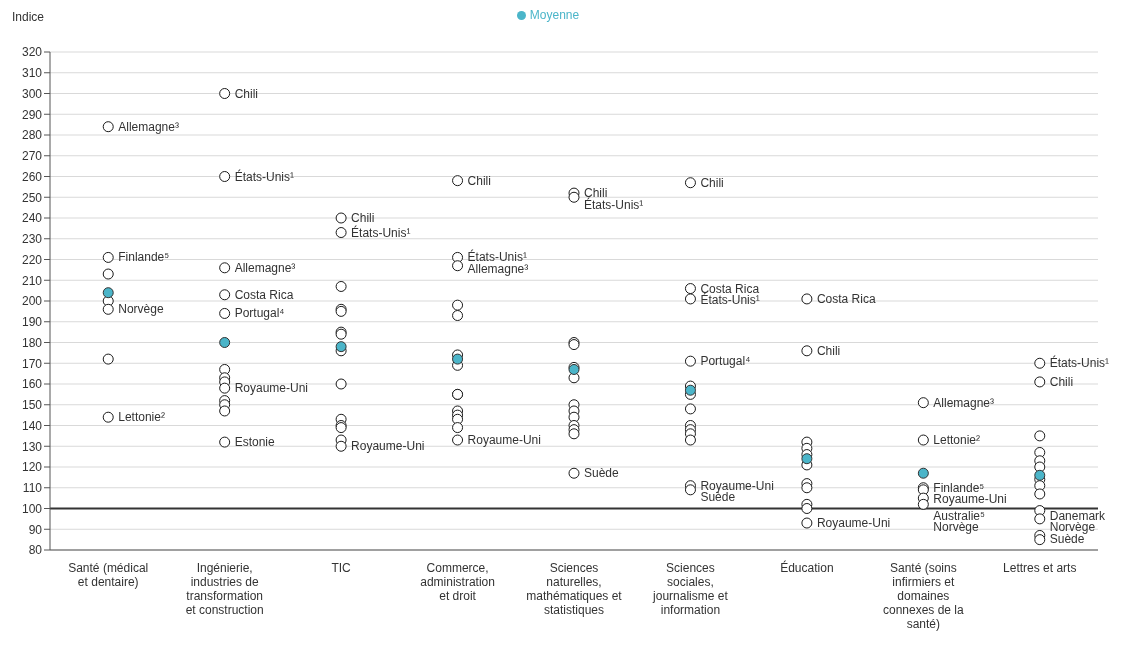 This screenshot has width=1134, height=658. What do you see at coordinates (32, 280) in the screenshot?
I see `y-tick-label: 210` at bounding box center [32, 280].